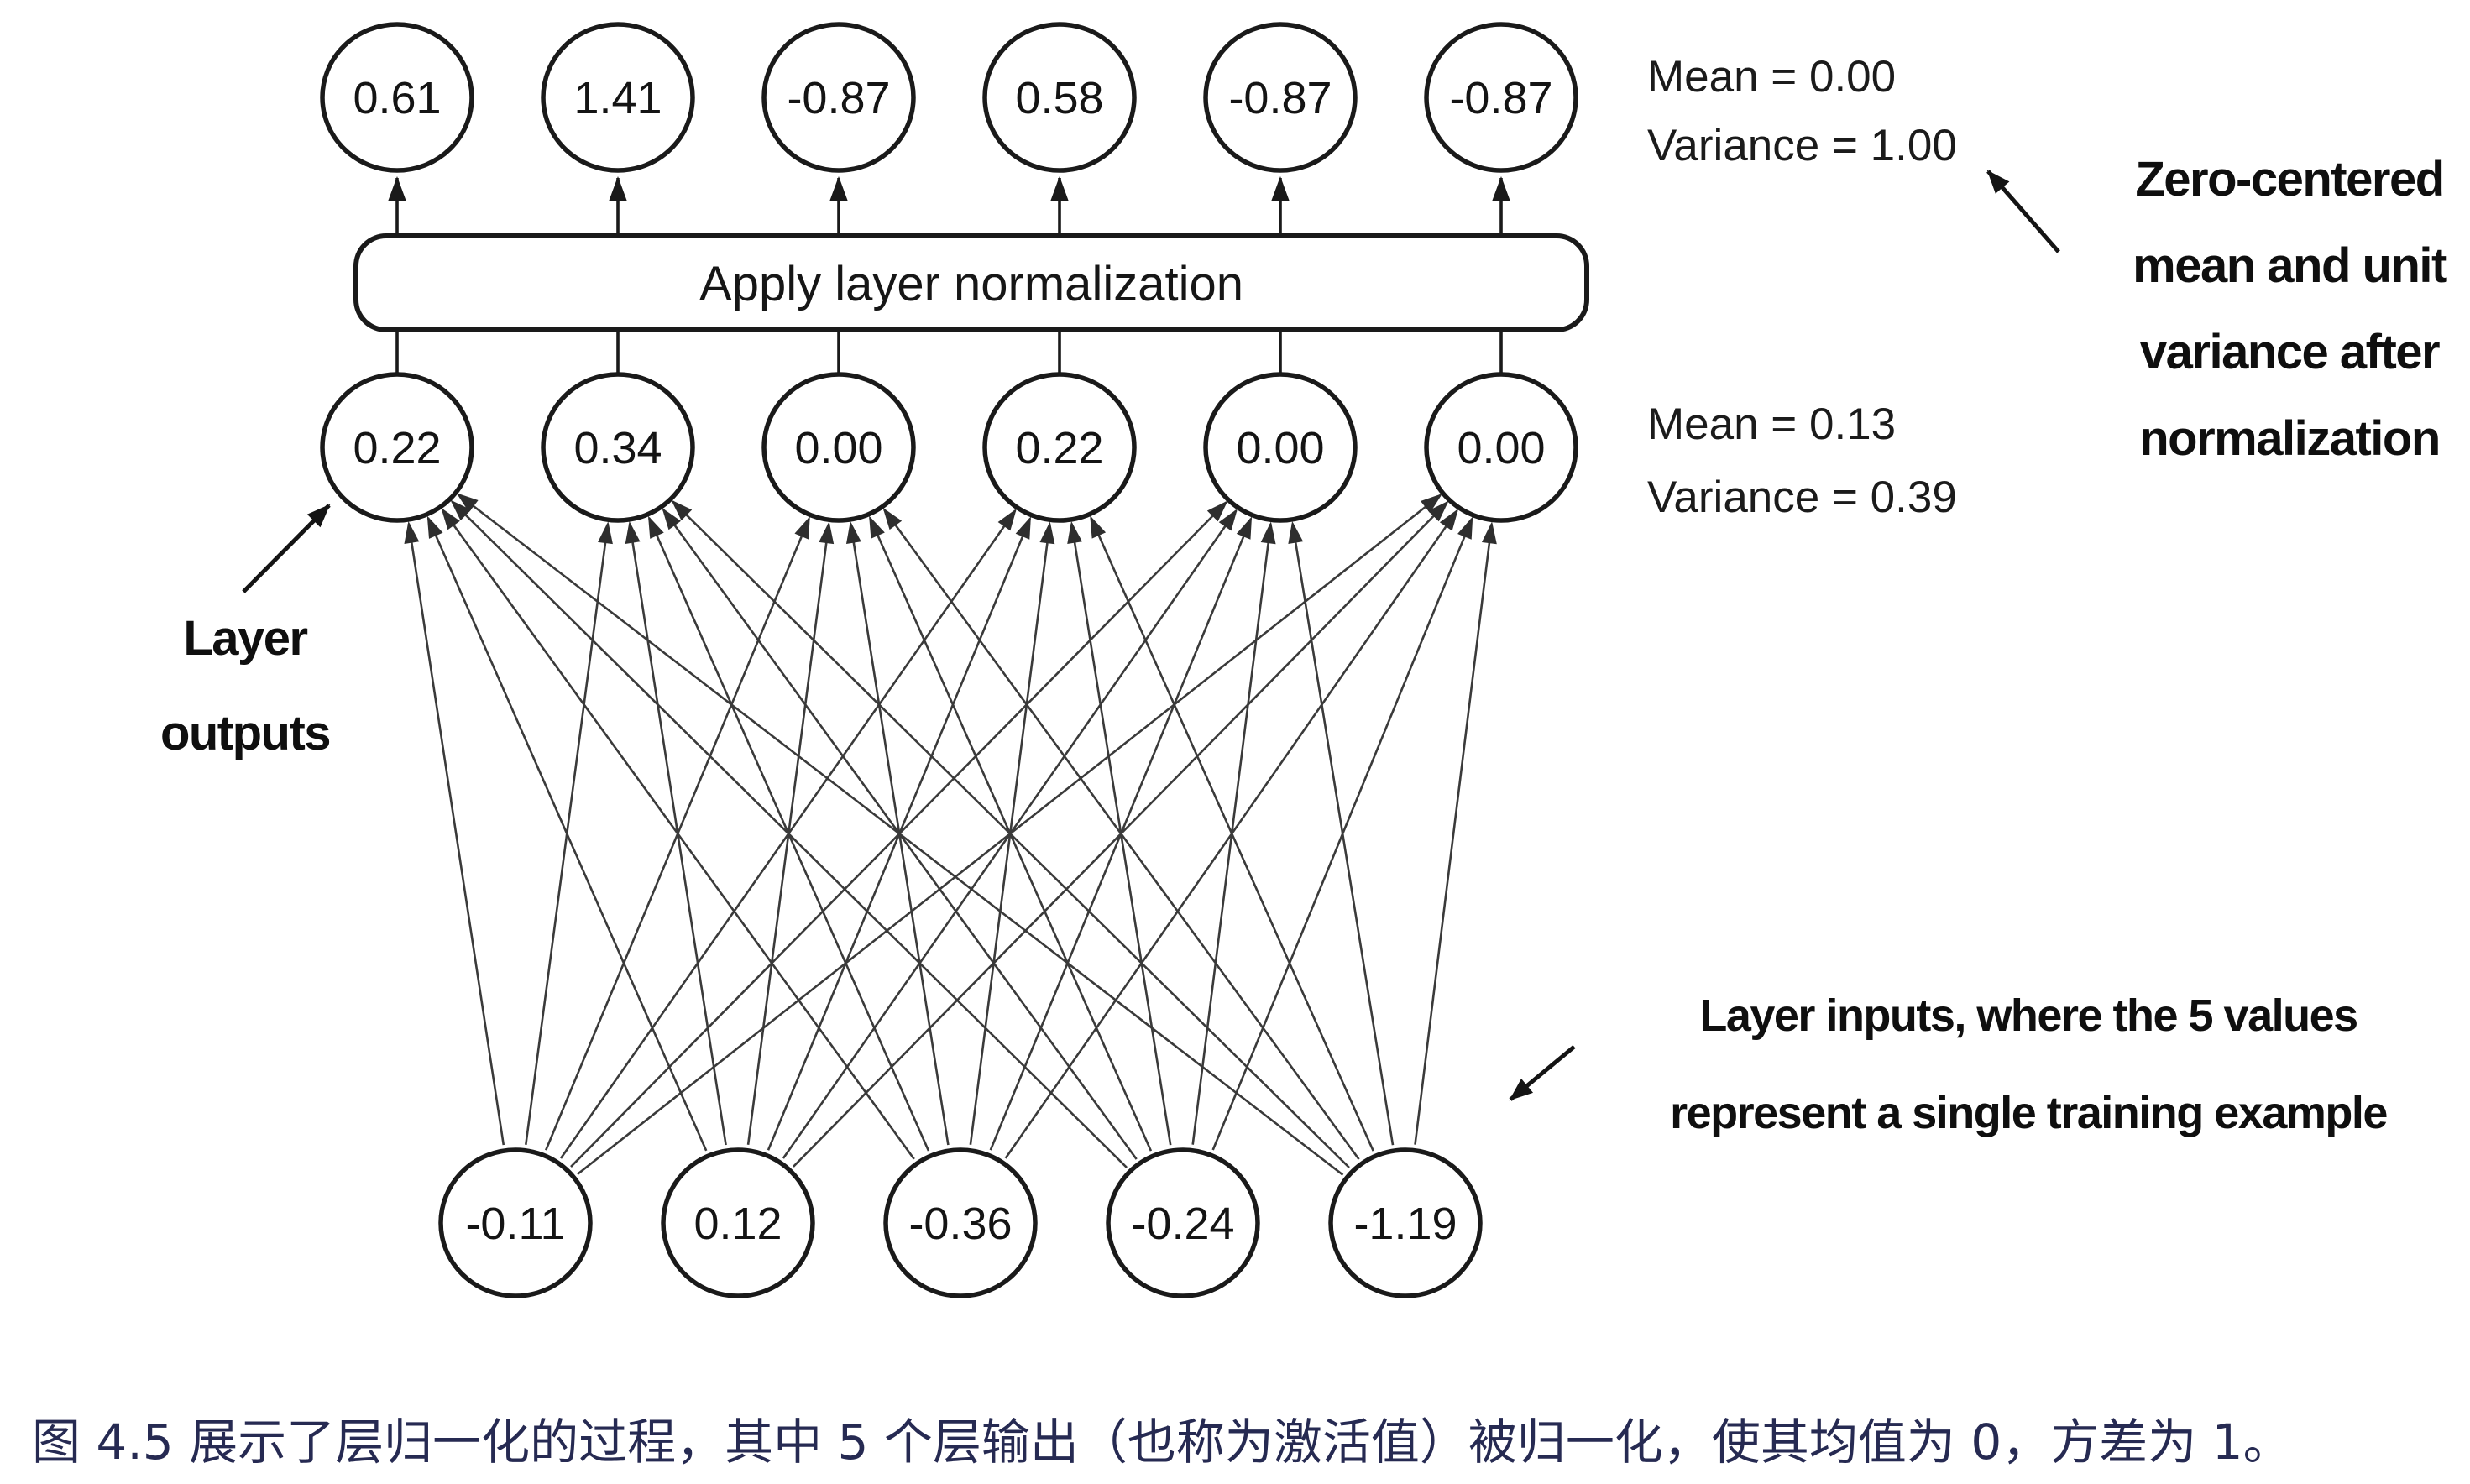  Describe the element at coordinates (245, 733) in the screenshot. I see `layer-outputs-note-line2: outputs` at that location.